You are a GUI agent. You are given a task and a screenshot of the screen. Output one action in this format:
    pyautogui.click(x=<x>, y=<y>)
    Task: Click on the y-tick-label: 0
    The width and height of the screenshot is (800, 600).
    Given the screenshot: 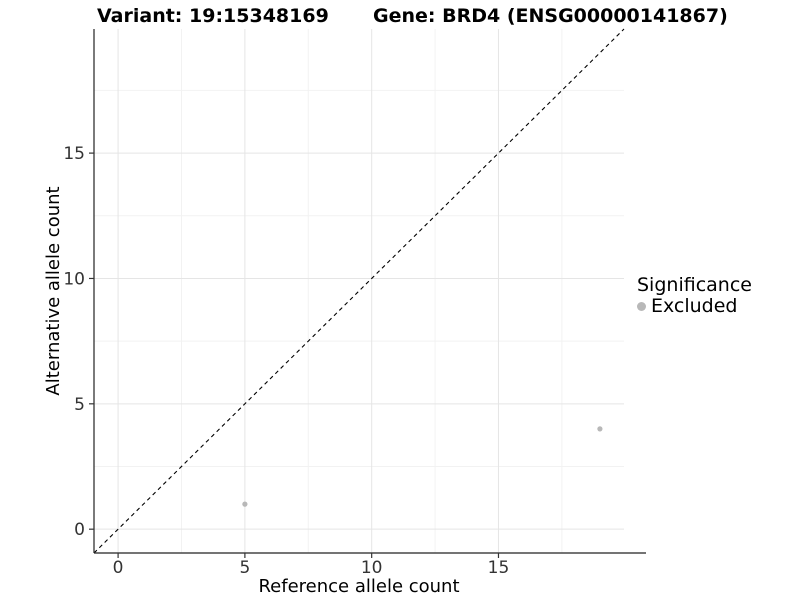 What is the action you would take?
    pyautogui.click(x=79, y=530)
    